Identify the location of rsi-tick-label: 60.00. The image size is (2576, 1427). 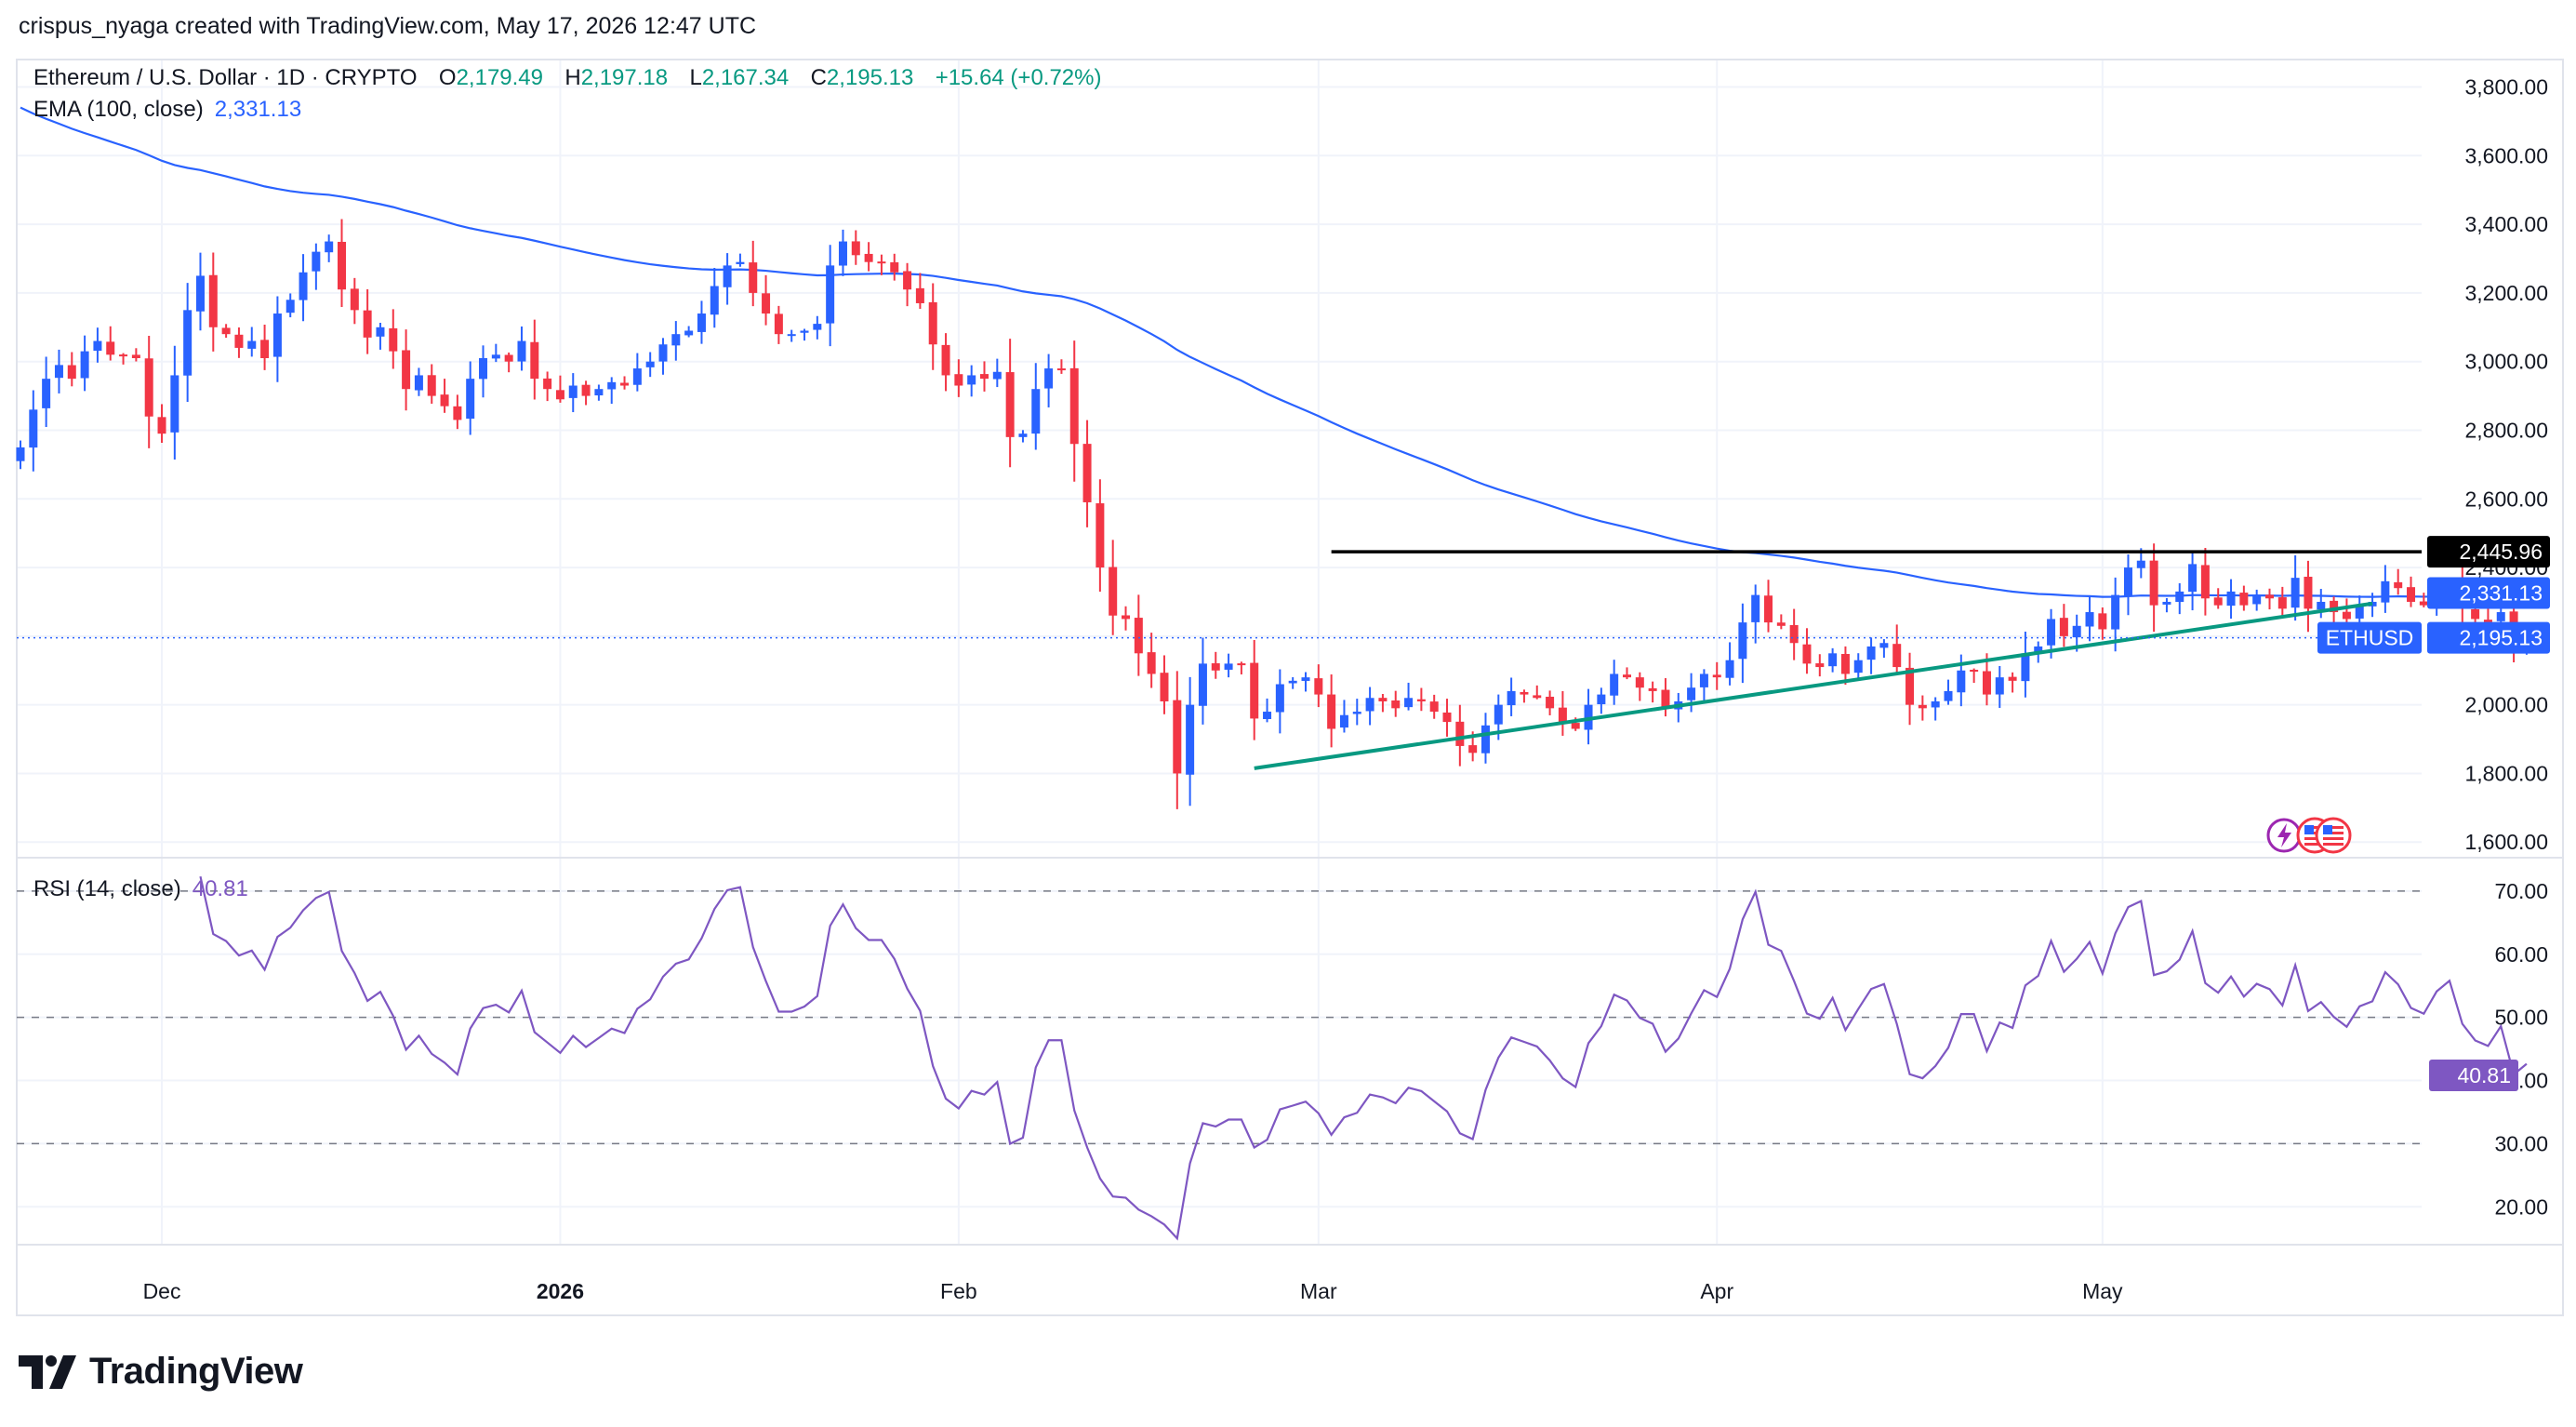
(2521, 955).